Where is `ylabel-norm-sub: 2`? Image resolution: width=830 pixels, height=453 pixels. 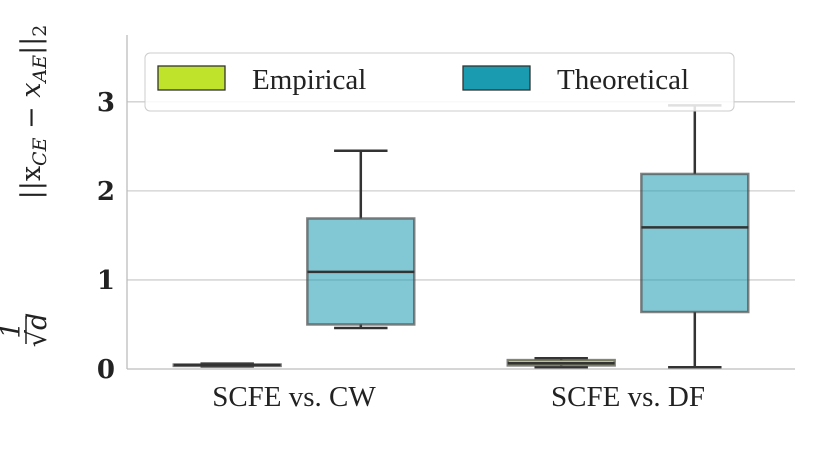
ylabel-norm-sub: 2 is located at coordinates (40, 31).